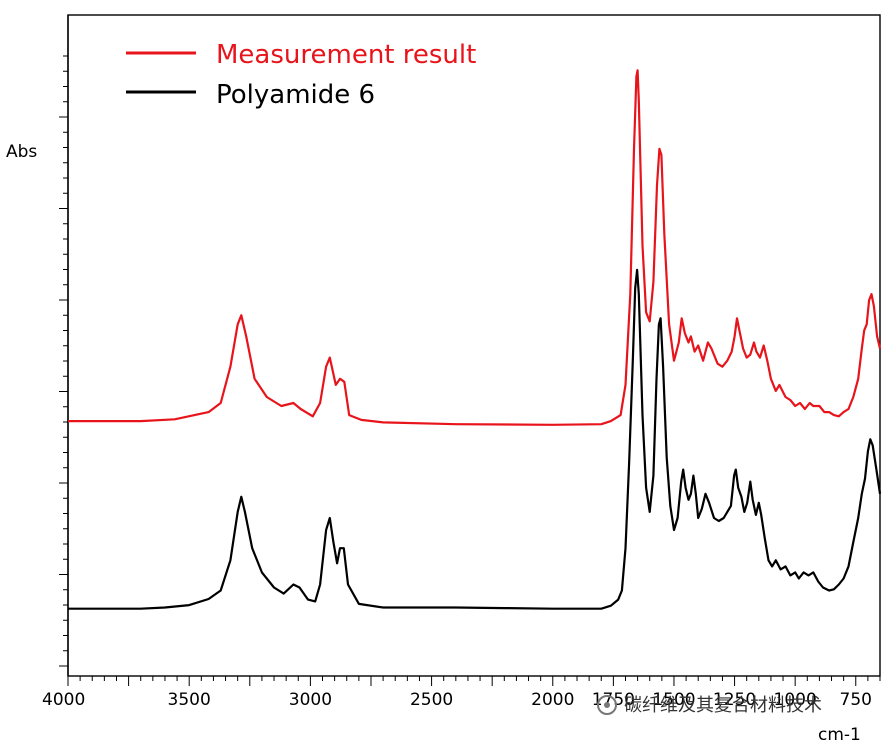 The image size is (893, 745). What do you see at coordinates (552, 700) in the screenshot?
I see `x-tick-label: 2000` at bounding box center [552, 700].